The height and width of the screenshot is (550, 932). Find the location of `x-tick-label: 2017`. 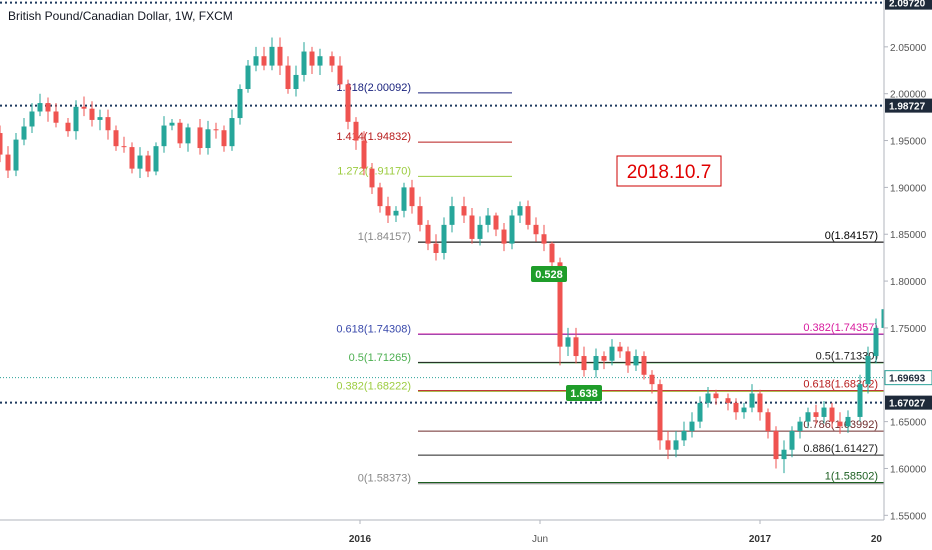

x-tick-label: 2017 is located at coordinates (760, 539).